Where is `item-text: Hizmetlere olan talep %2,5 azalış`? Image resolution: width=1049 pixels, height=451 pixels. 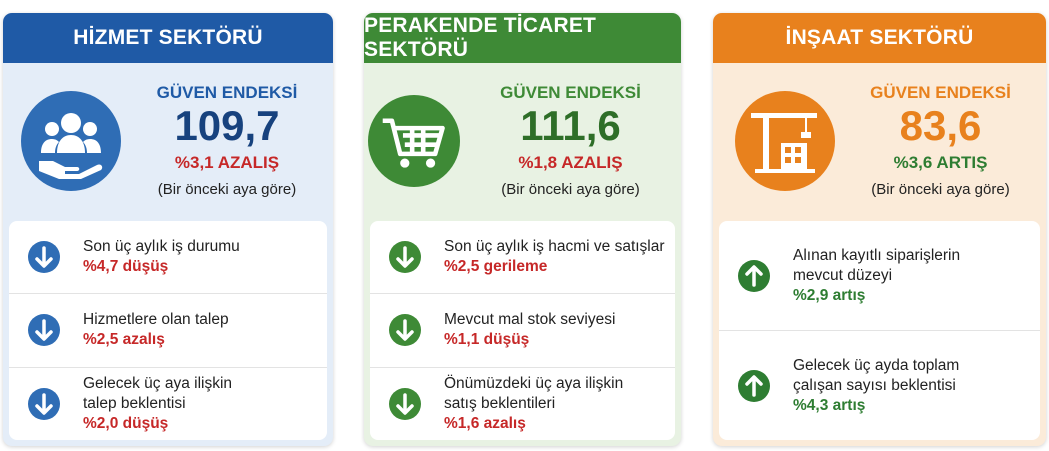
item-text: Hizmetlere olan talep %2,5 azalış is located at coordinates (156, 330).